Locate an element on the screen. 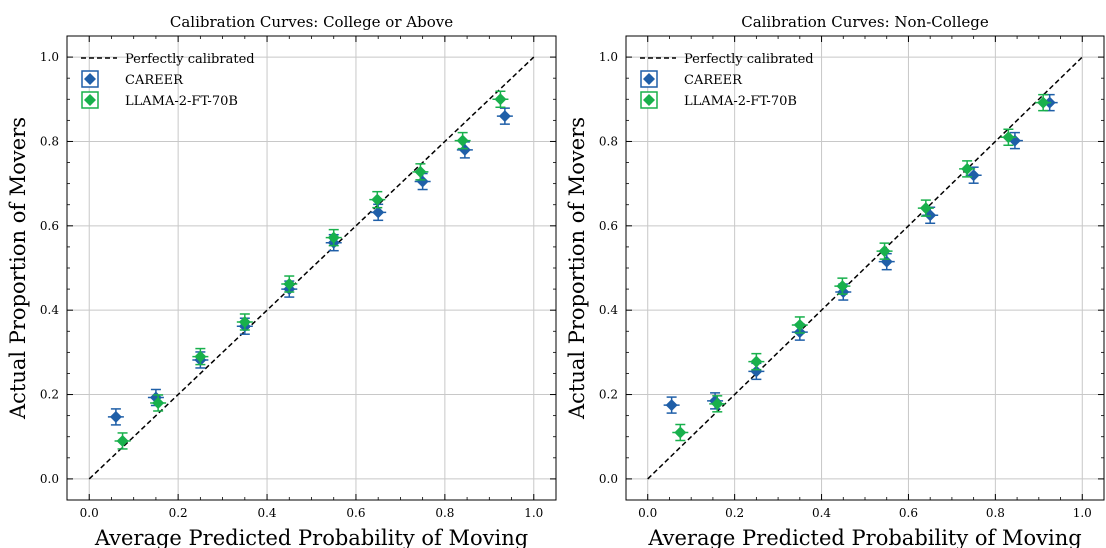 The height and width of the screenshot is (548, 1106). y-tick-label: 0.8 is located at coordinates (608, 141).